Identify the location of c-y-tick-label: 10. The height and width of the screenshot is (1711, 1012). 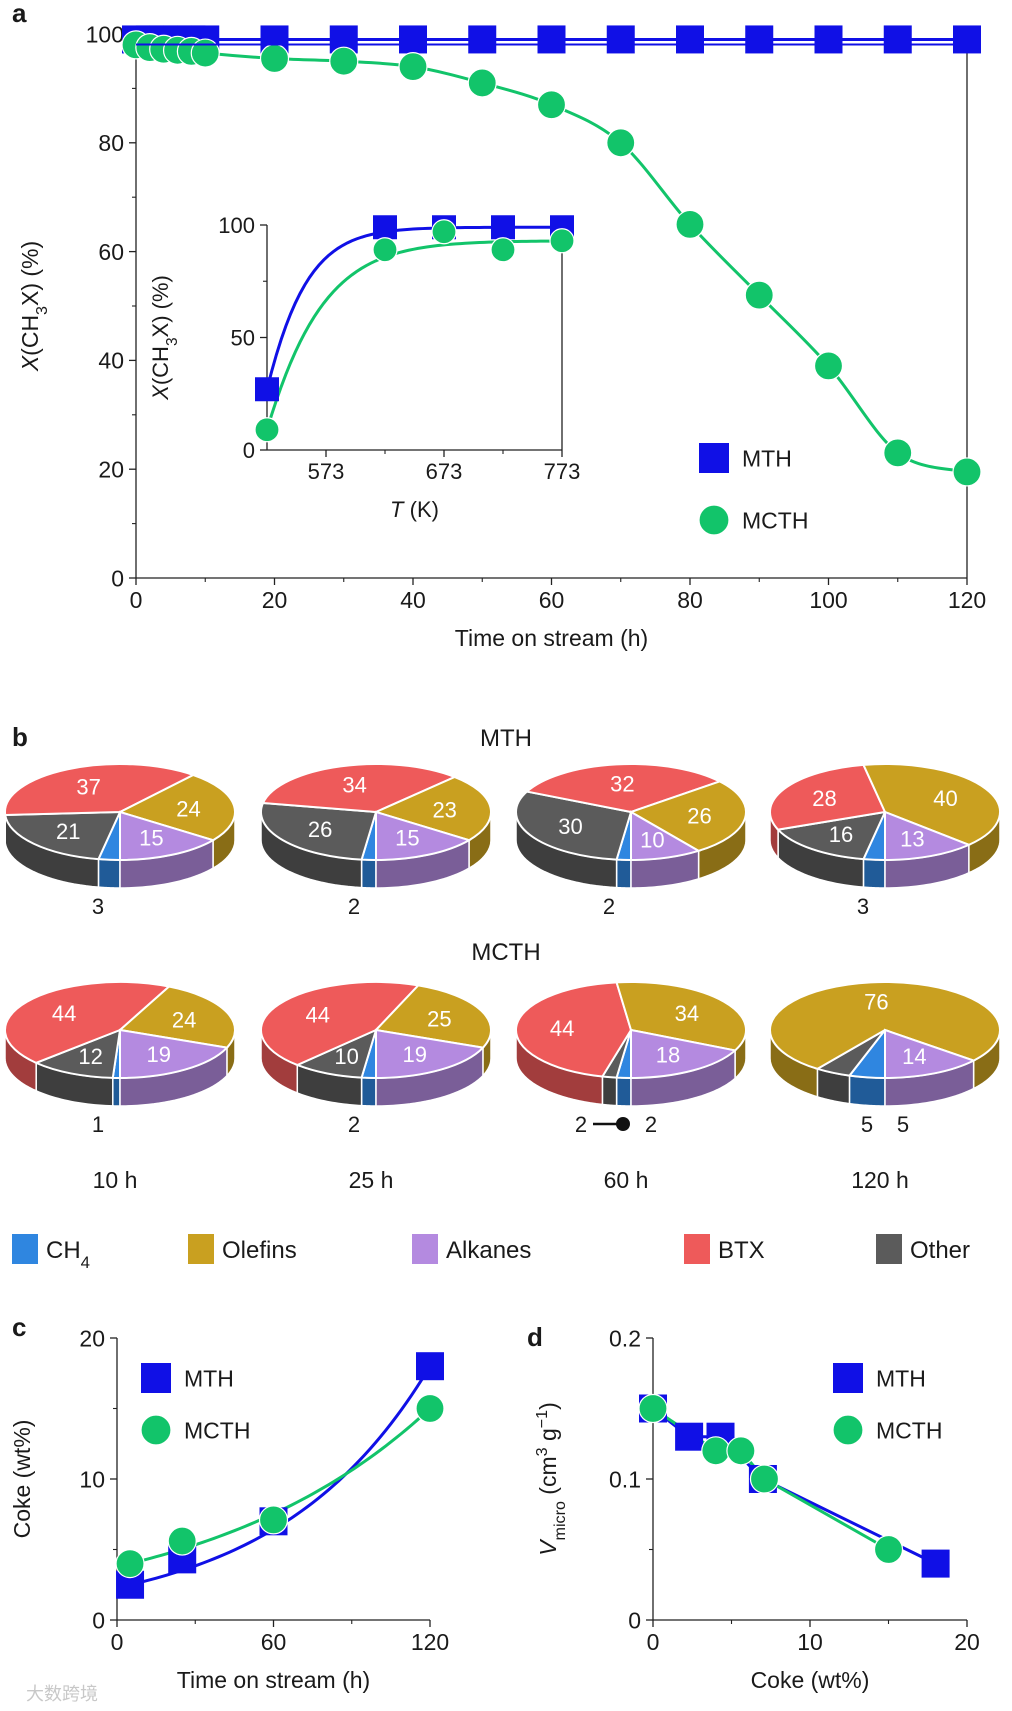
(92, 1479).